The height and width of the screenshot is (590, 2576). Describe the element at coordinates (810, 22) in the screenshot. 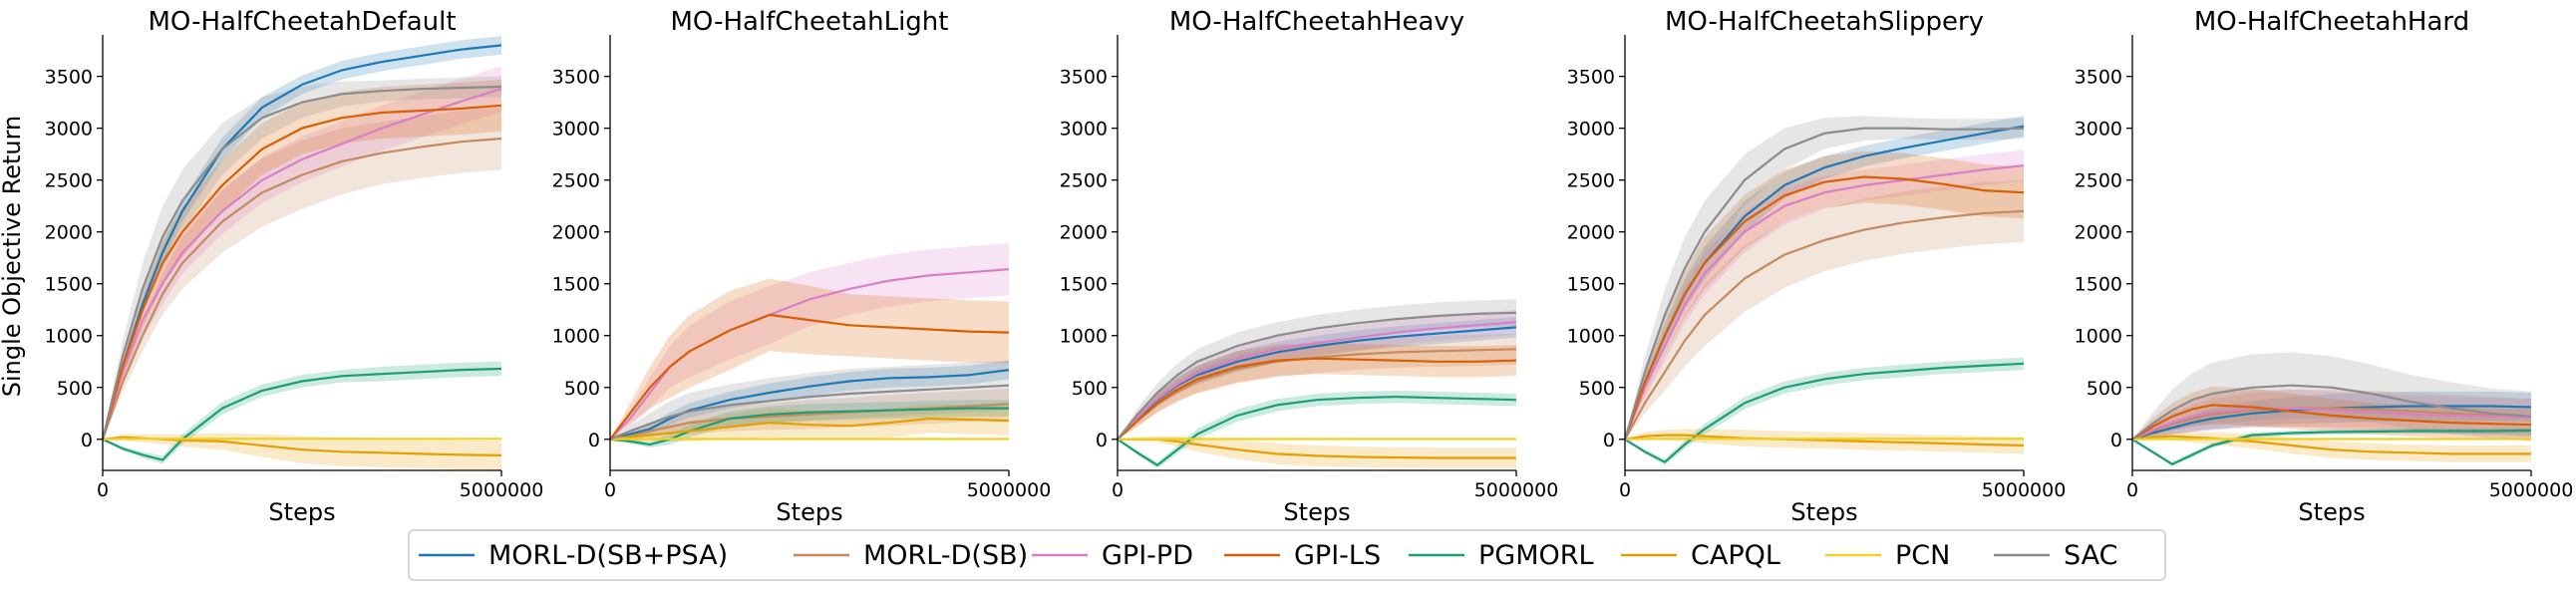

I see `panel-title: MO-HalfCheetahLight` at that location.